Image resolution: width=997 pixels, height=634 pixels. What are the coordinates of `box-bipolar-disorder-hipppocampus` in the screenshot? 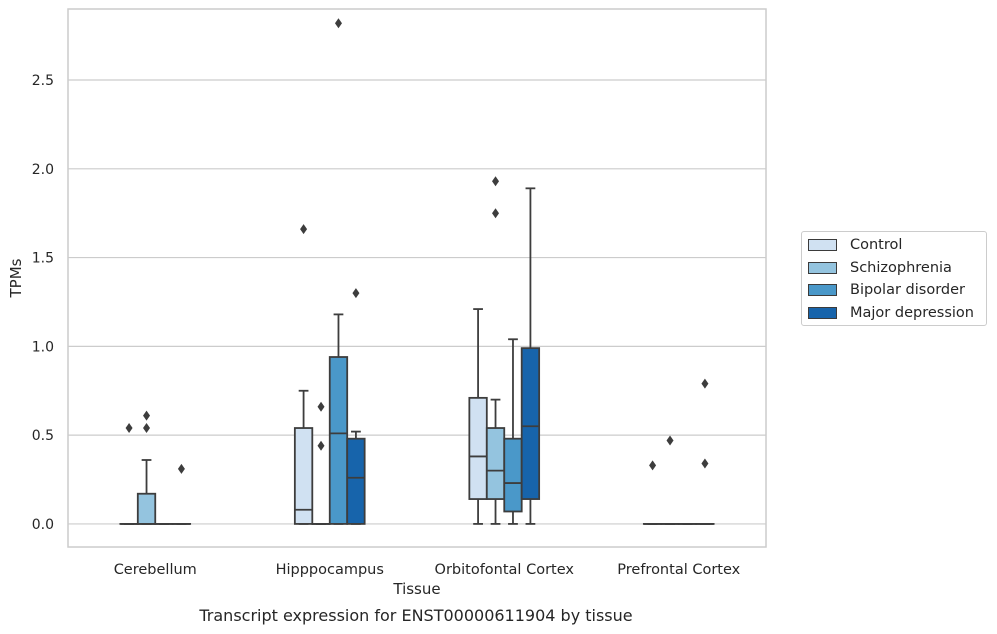 It's located at (338, 271).